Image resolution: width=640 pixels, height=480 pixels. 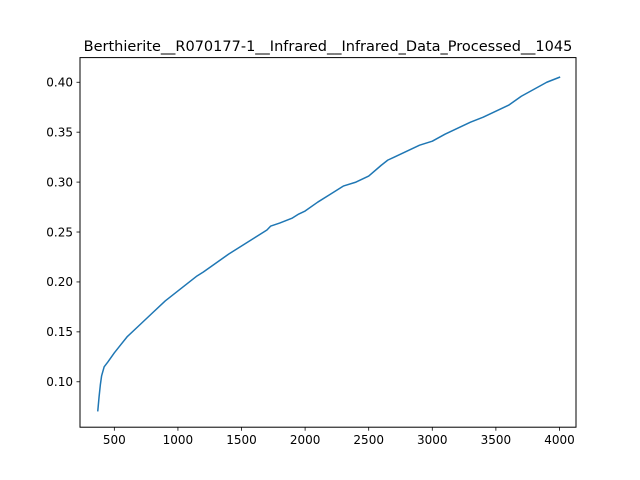 I want to click on y-tick-label: 0.15, so click(x=59, y=332).